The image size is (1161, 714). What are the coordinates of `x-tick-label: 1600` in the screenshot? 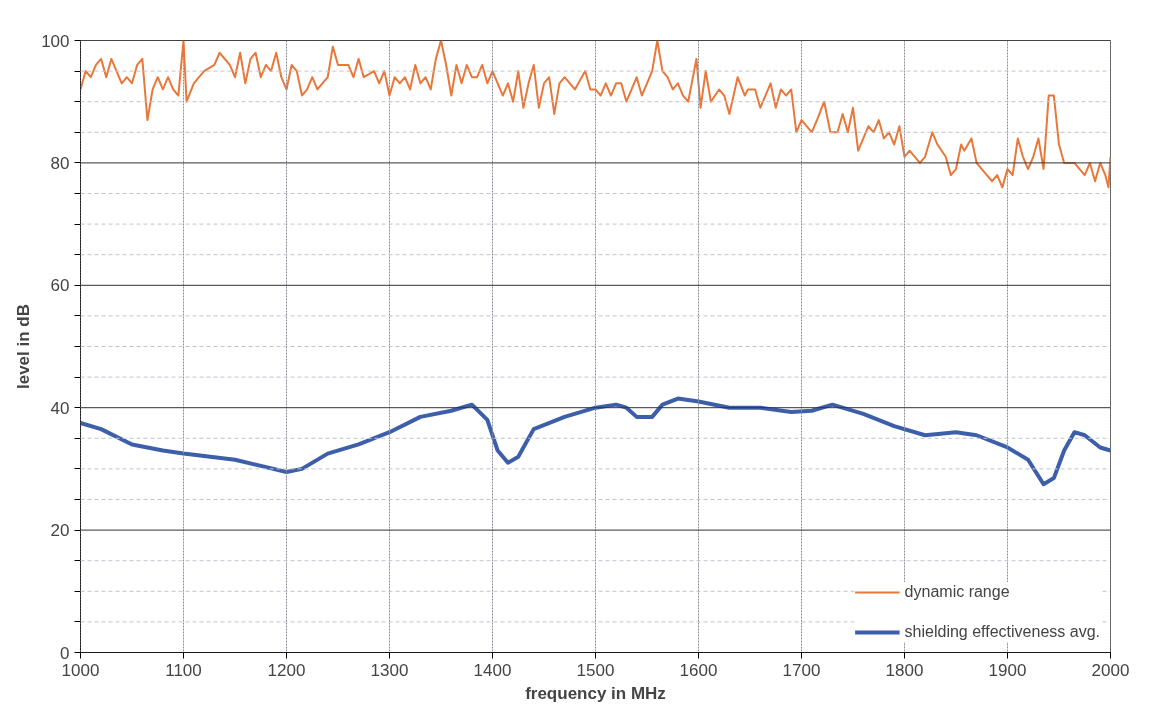 It's located at (698, 670).